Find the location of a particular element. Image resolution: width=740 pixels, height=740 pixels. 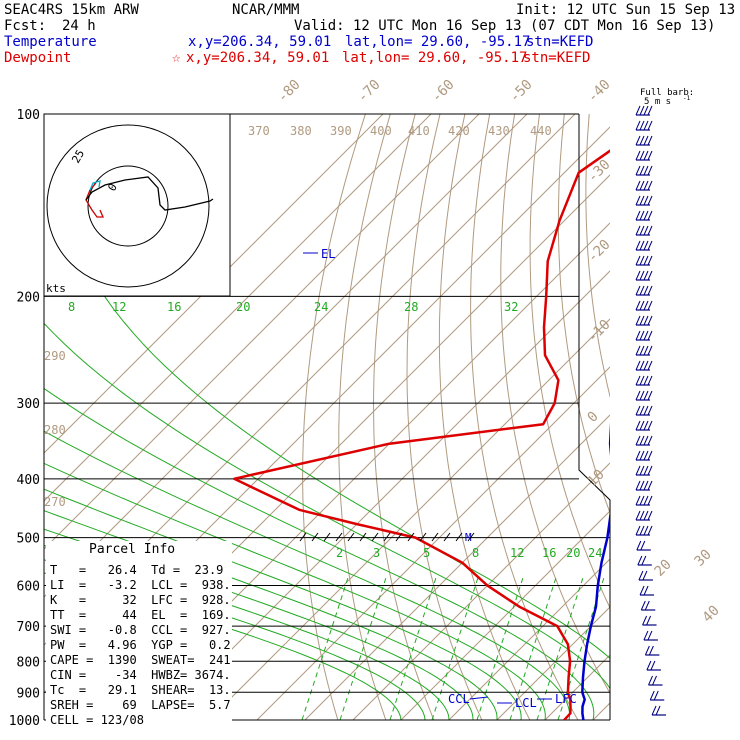

m-marker: M is located at coordinates (468, 537).